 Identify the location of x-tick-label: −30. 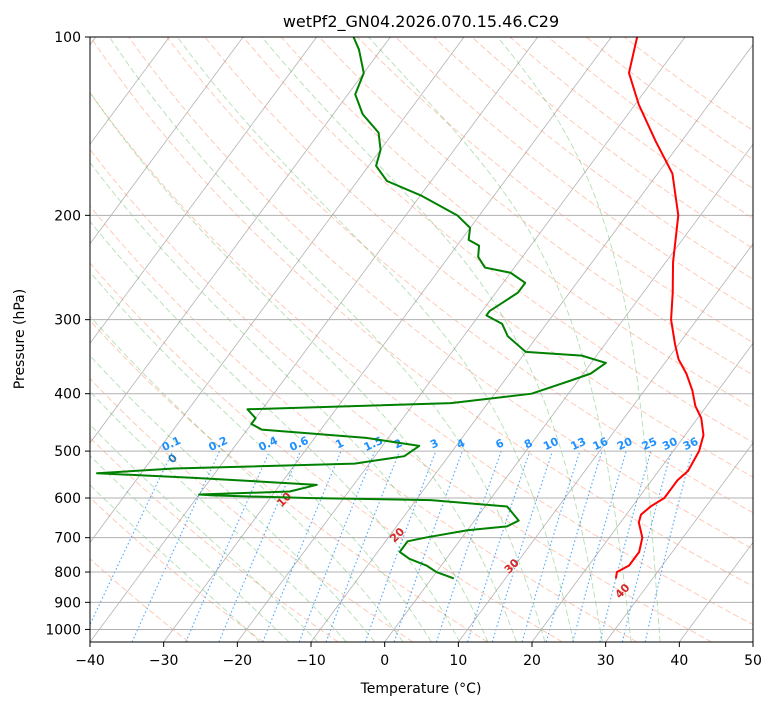
(164, 661).